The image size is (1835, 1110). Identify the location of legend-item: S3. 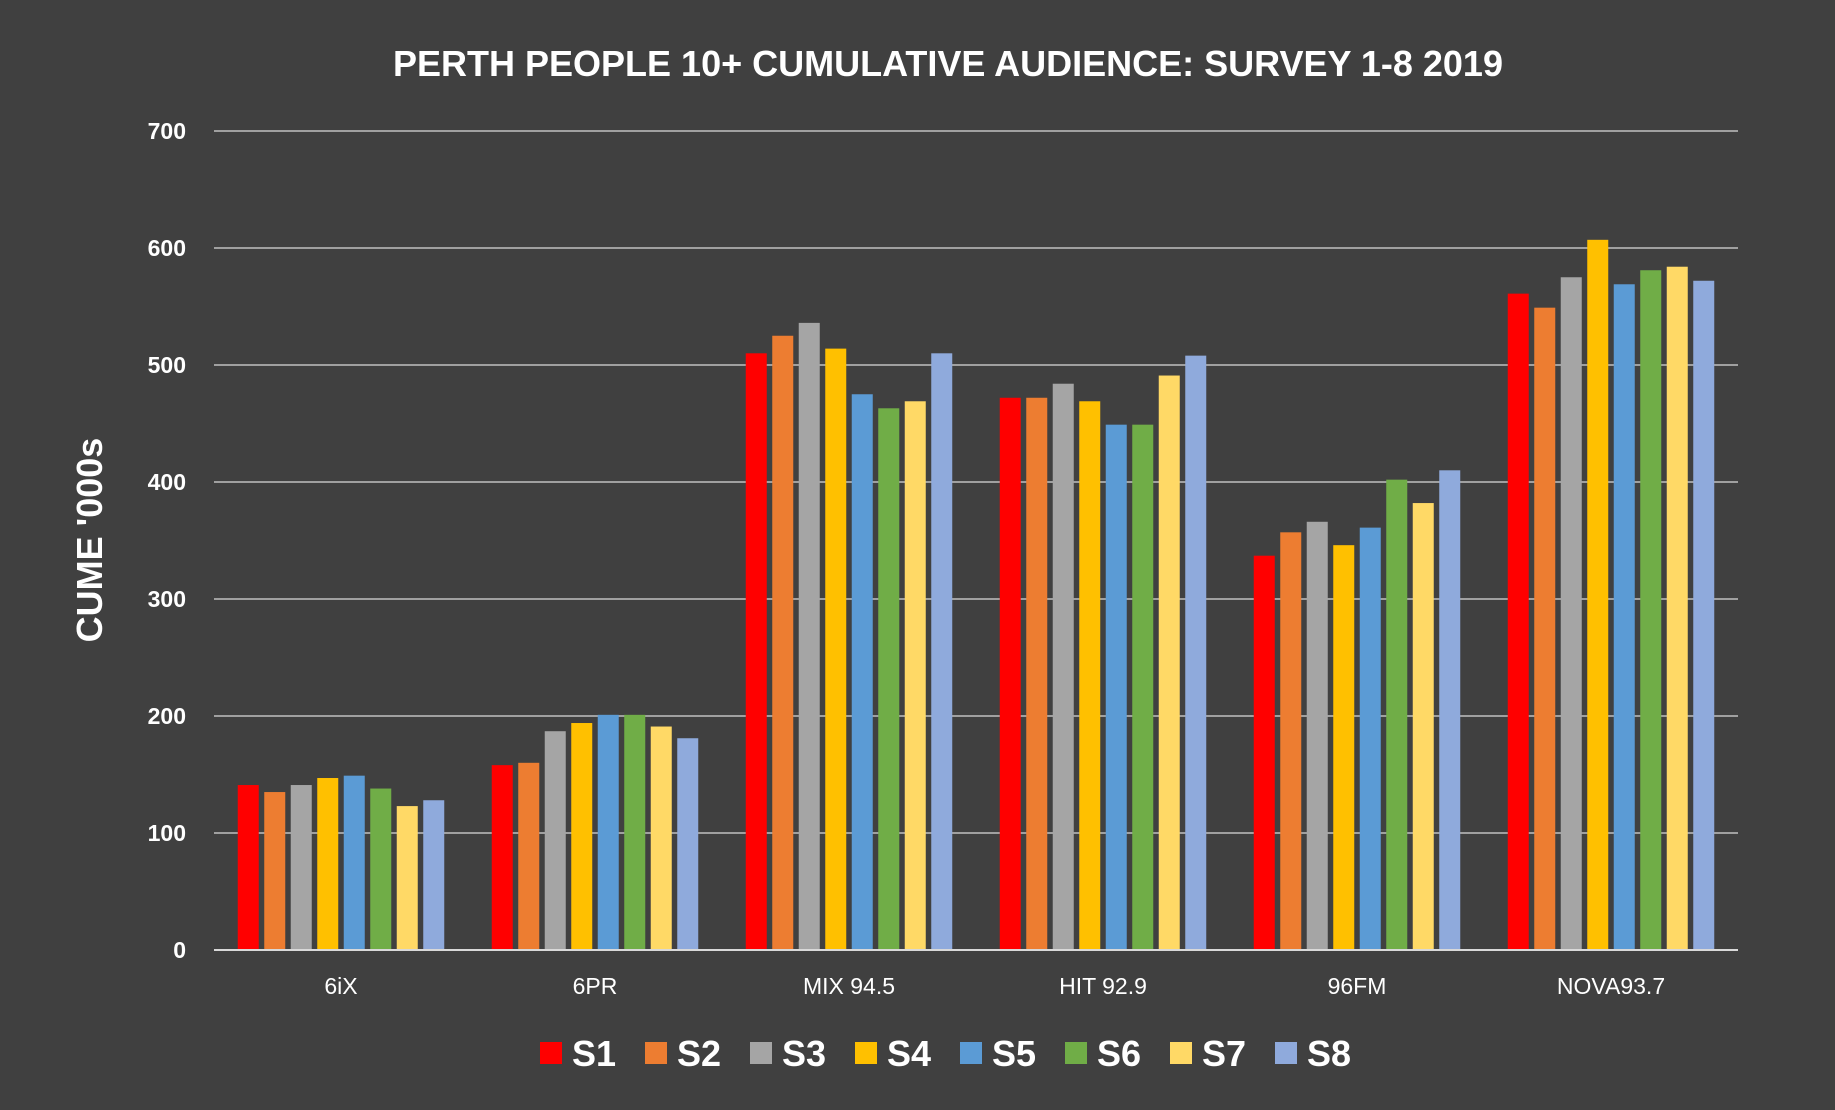
(788, 1053).